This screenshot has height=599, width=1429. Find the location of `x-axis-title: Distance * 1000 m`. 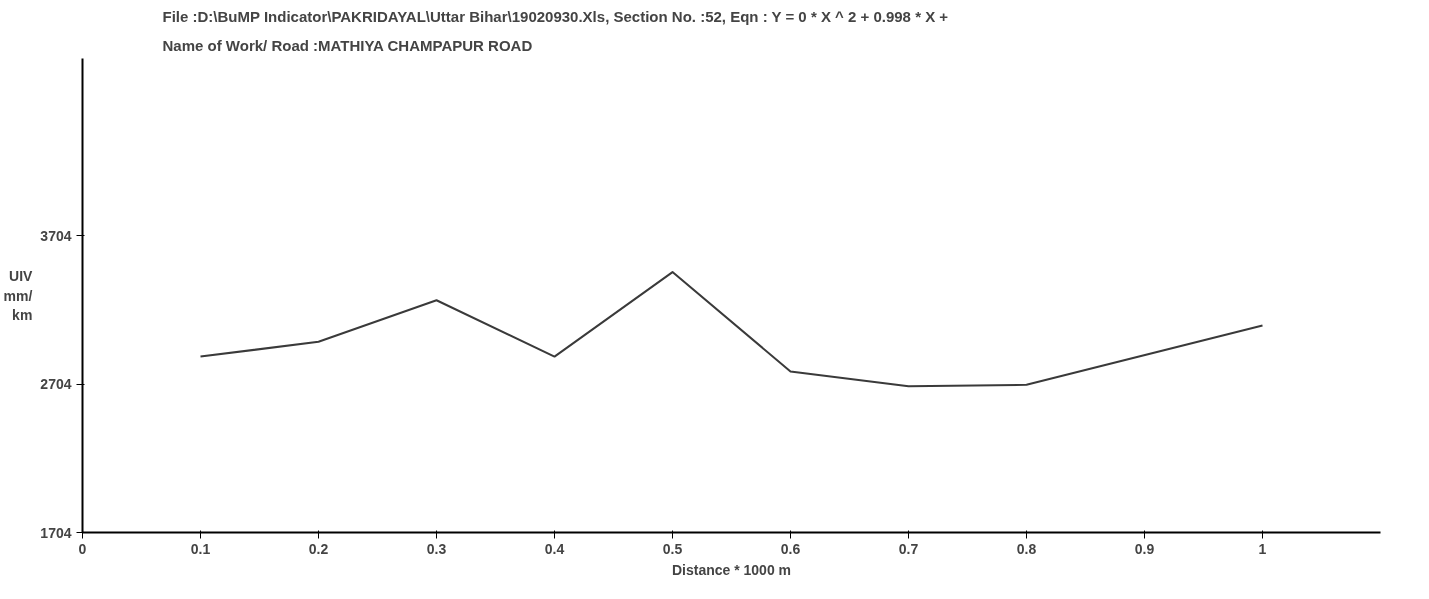

x-axis-title: Distance * 1000 m is located at coordinates (731, 569).